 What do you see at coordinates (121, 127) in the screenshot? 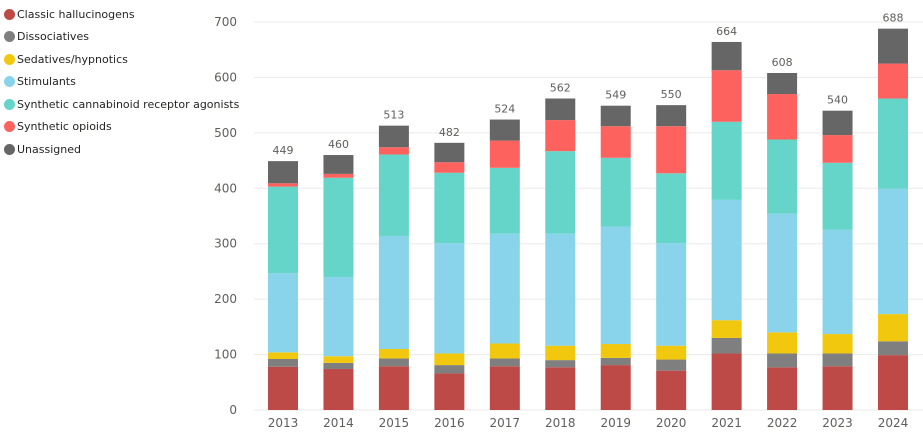
I see `legend-item: Synthetic opioids` at bounding box center [121, 127].